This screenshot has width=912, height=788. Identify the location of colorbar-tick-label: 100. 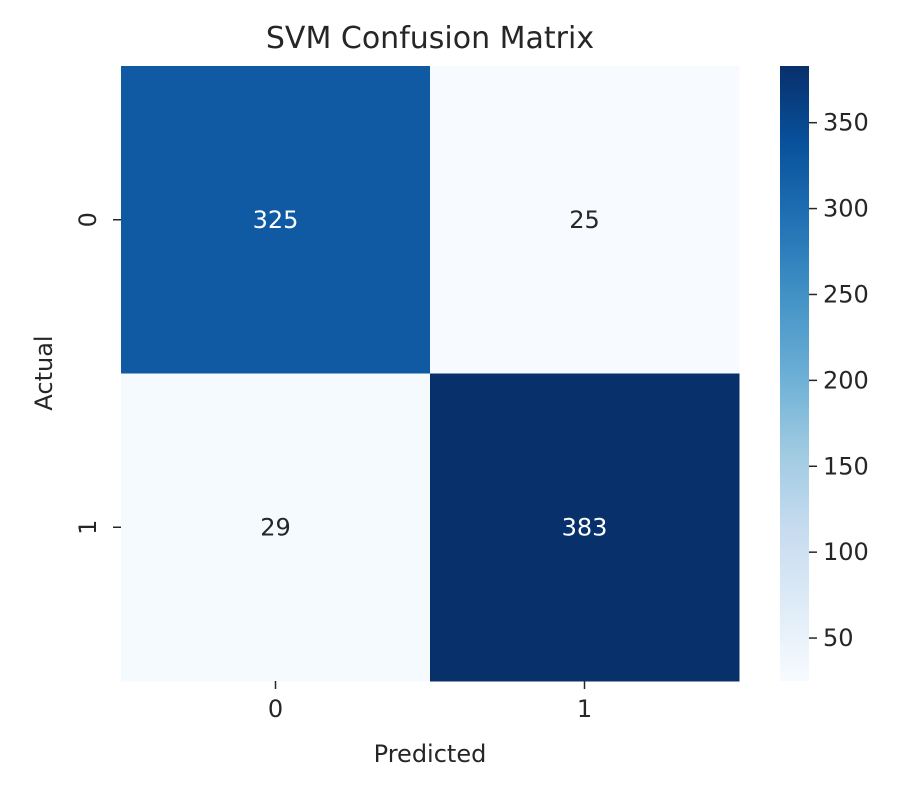
(846, 552).